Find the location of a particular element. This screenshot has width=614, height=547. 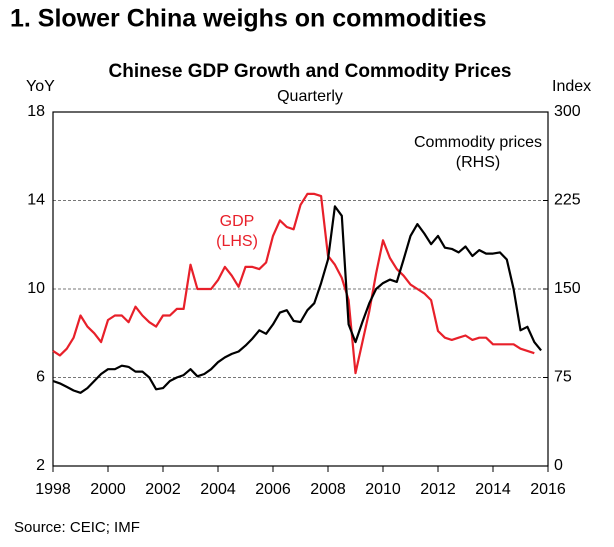

y2-tick-label: 150 is located at coordinates (567, 288).